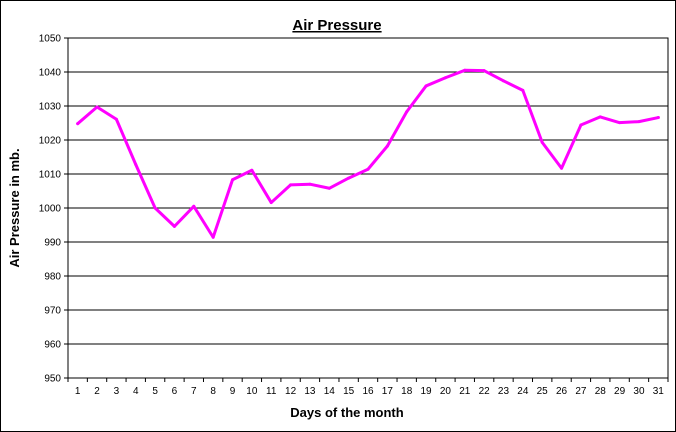  What do you see at coordinates (601, 391) in the screenshot?
I see `x-tick-label: 28` at bounding box center [601, 391].